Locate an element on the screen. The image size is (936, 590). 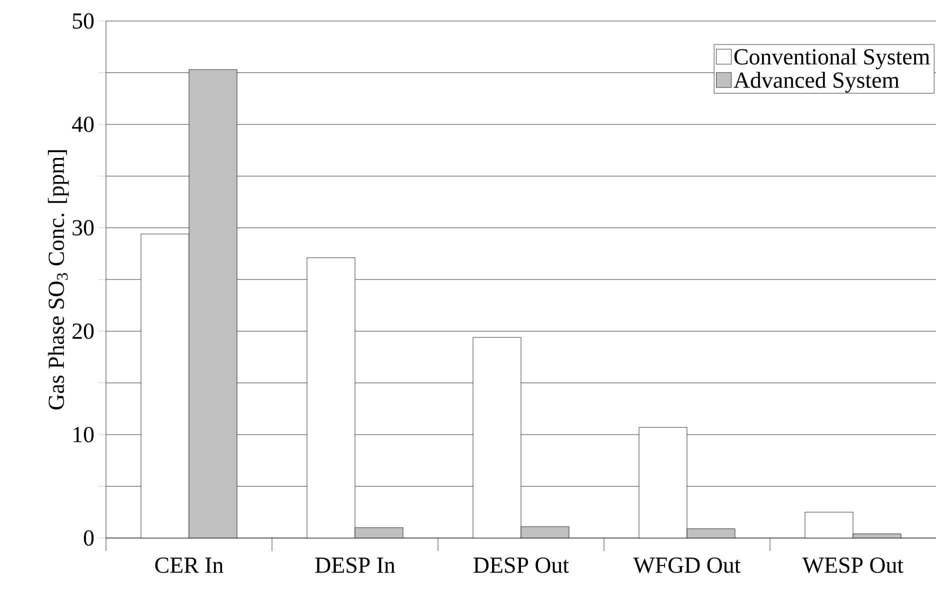
x-tick-label: CER In is located at coordinates (189, 565).